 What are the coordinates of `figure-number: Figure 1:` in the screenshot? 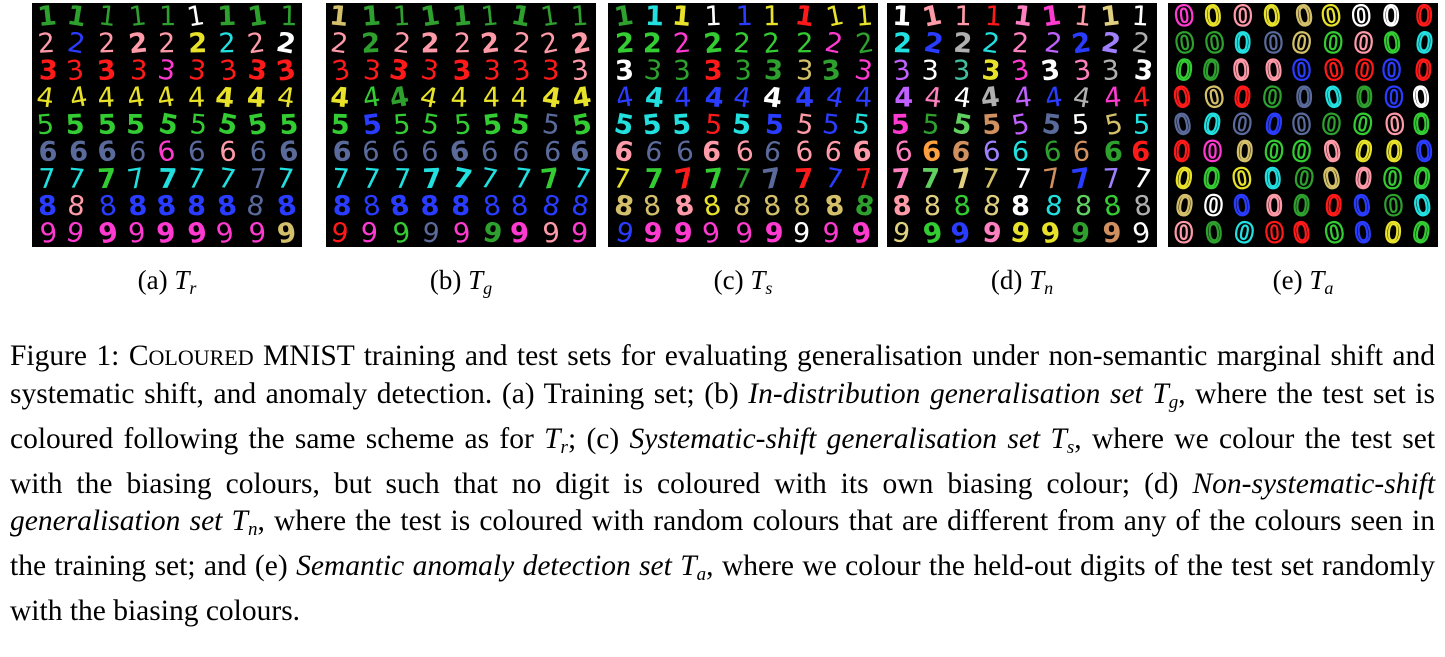 It's located at (65, 356).